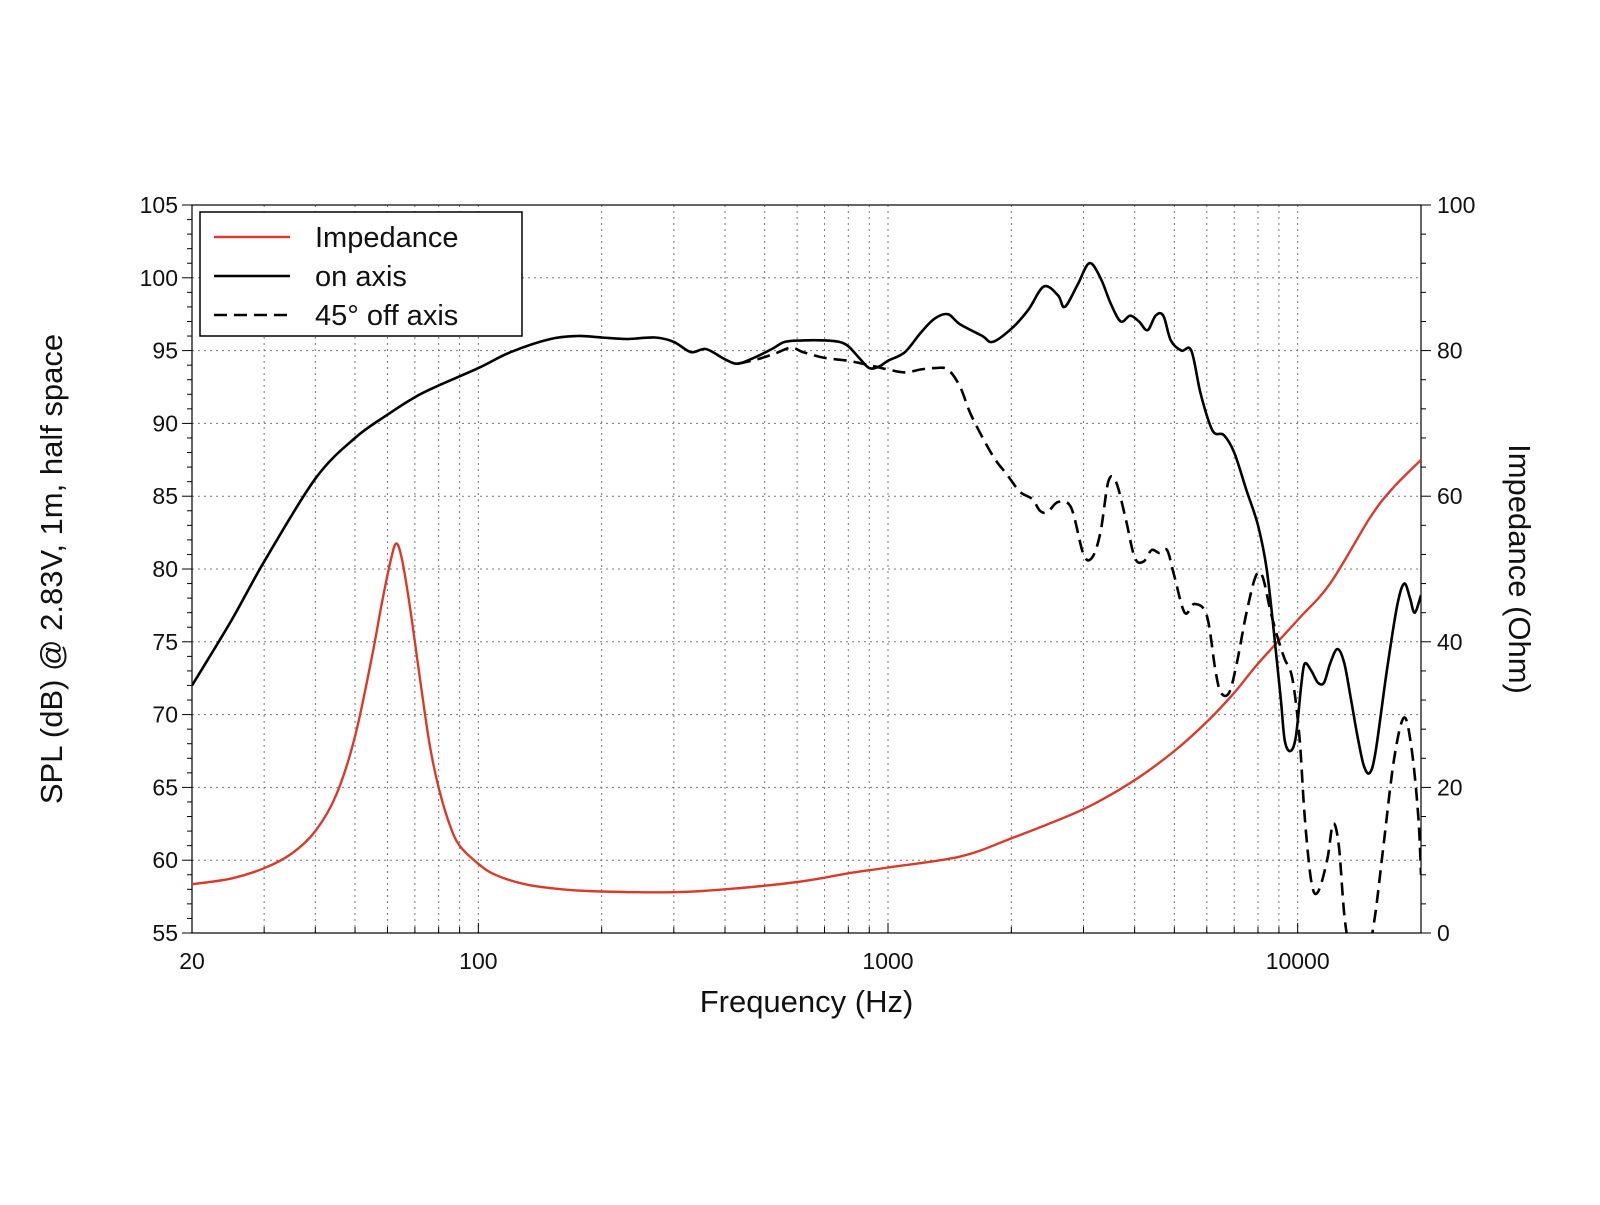 This screenshot has height=1205, width=1600. Describe the element at coordinates (165, 423) in the screenshot. I see `y-tick-label: 90` at that location.